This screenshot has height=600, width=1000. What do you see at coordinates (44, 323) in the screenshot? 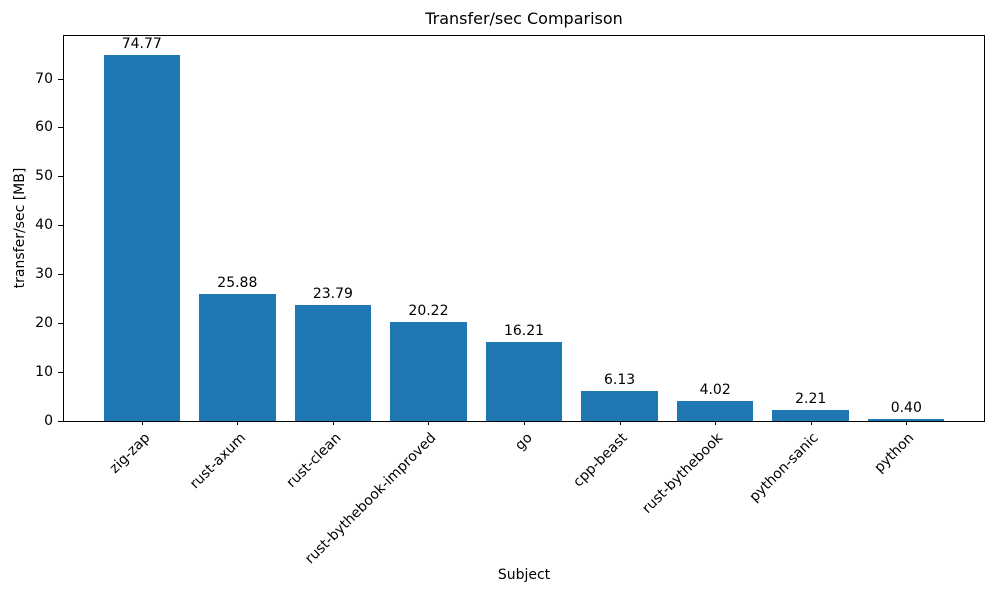
I see `y-tick-label-20: 20` at bounding box center [44, 323].